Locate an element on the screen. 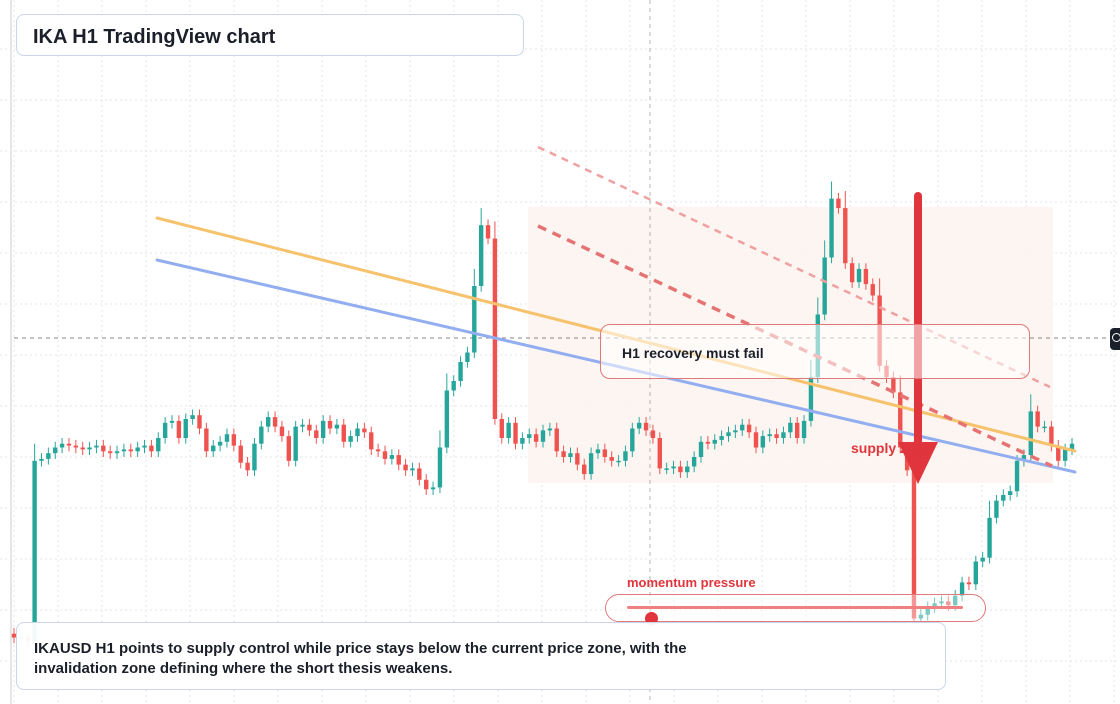 The width and height of the screenshot is (1120, 704). momentum-pressure-slider is located at coordinates (795, 609).